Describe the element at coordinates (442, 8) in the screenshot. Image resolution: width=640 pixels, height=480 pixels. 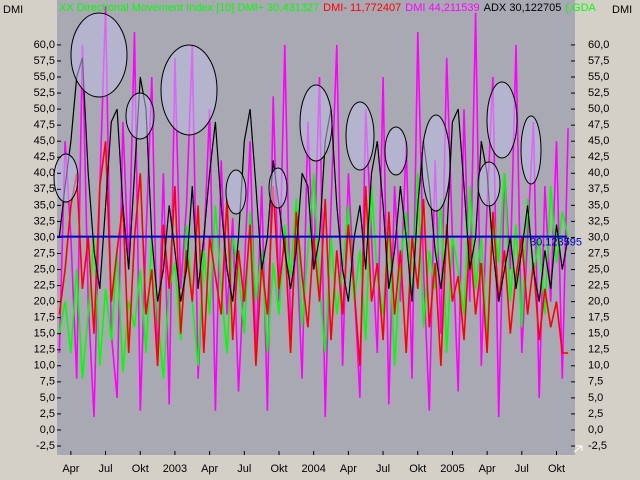
I see `title-part: DMI 44,211539` at that location.